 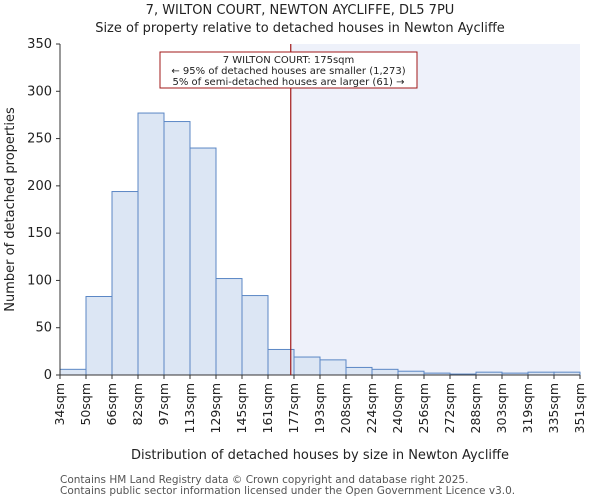 I want to click on x-tick-label: 193sqm, so click(x=319, y=408).